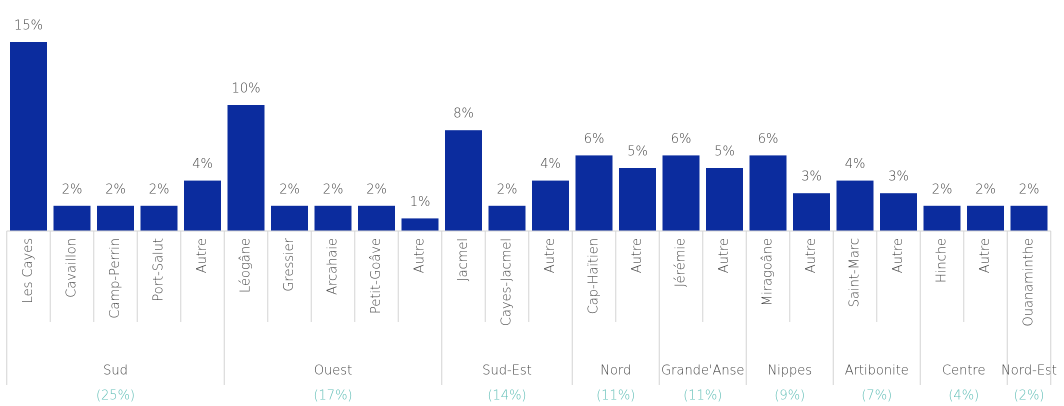 The width and height of the screenshot is (1064, 406). What do you see at coordinates (289, 264) in the screenshot?
I see `category-label: Gressier` at bounding box center [289, 264].